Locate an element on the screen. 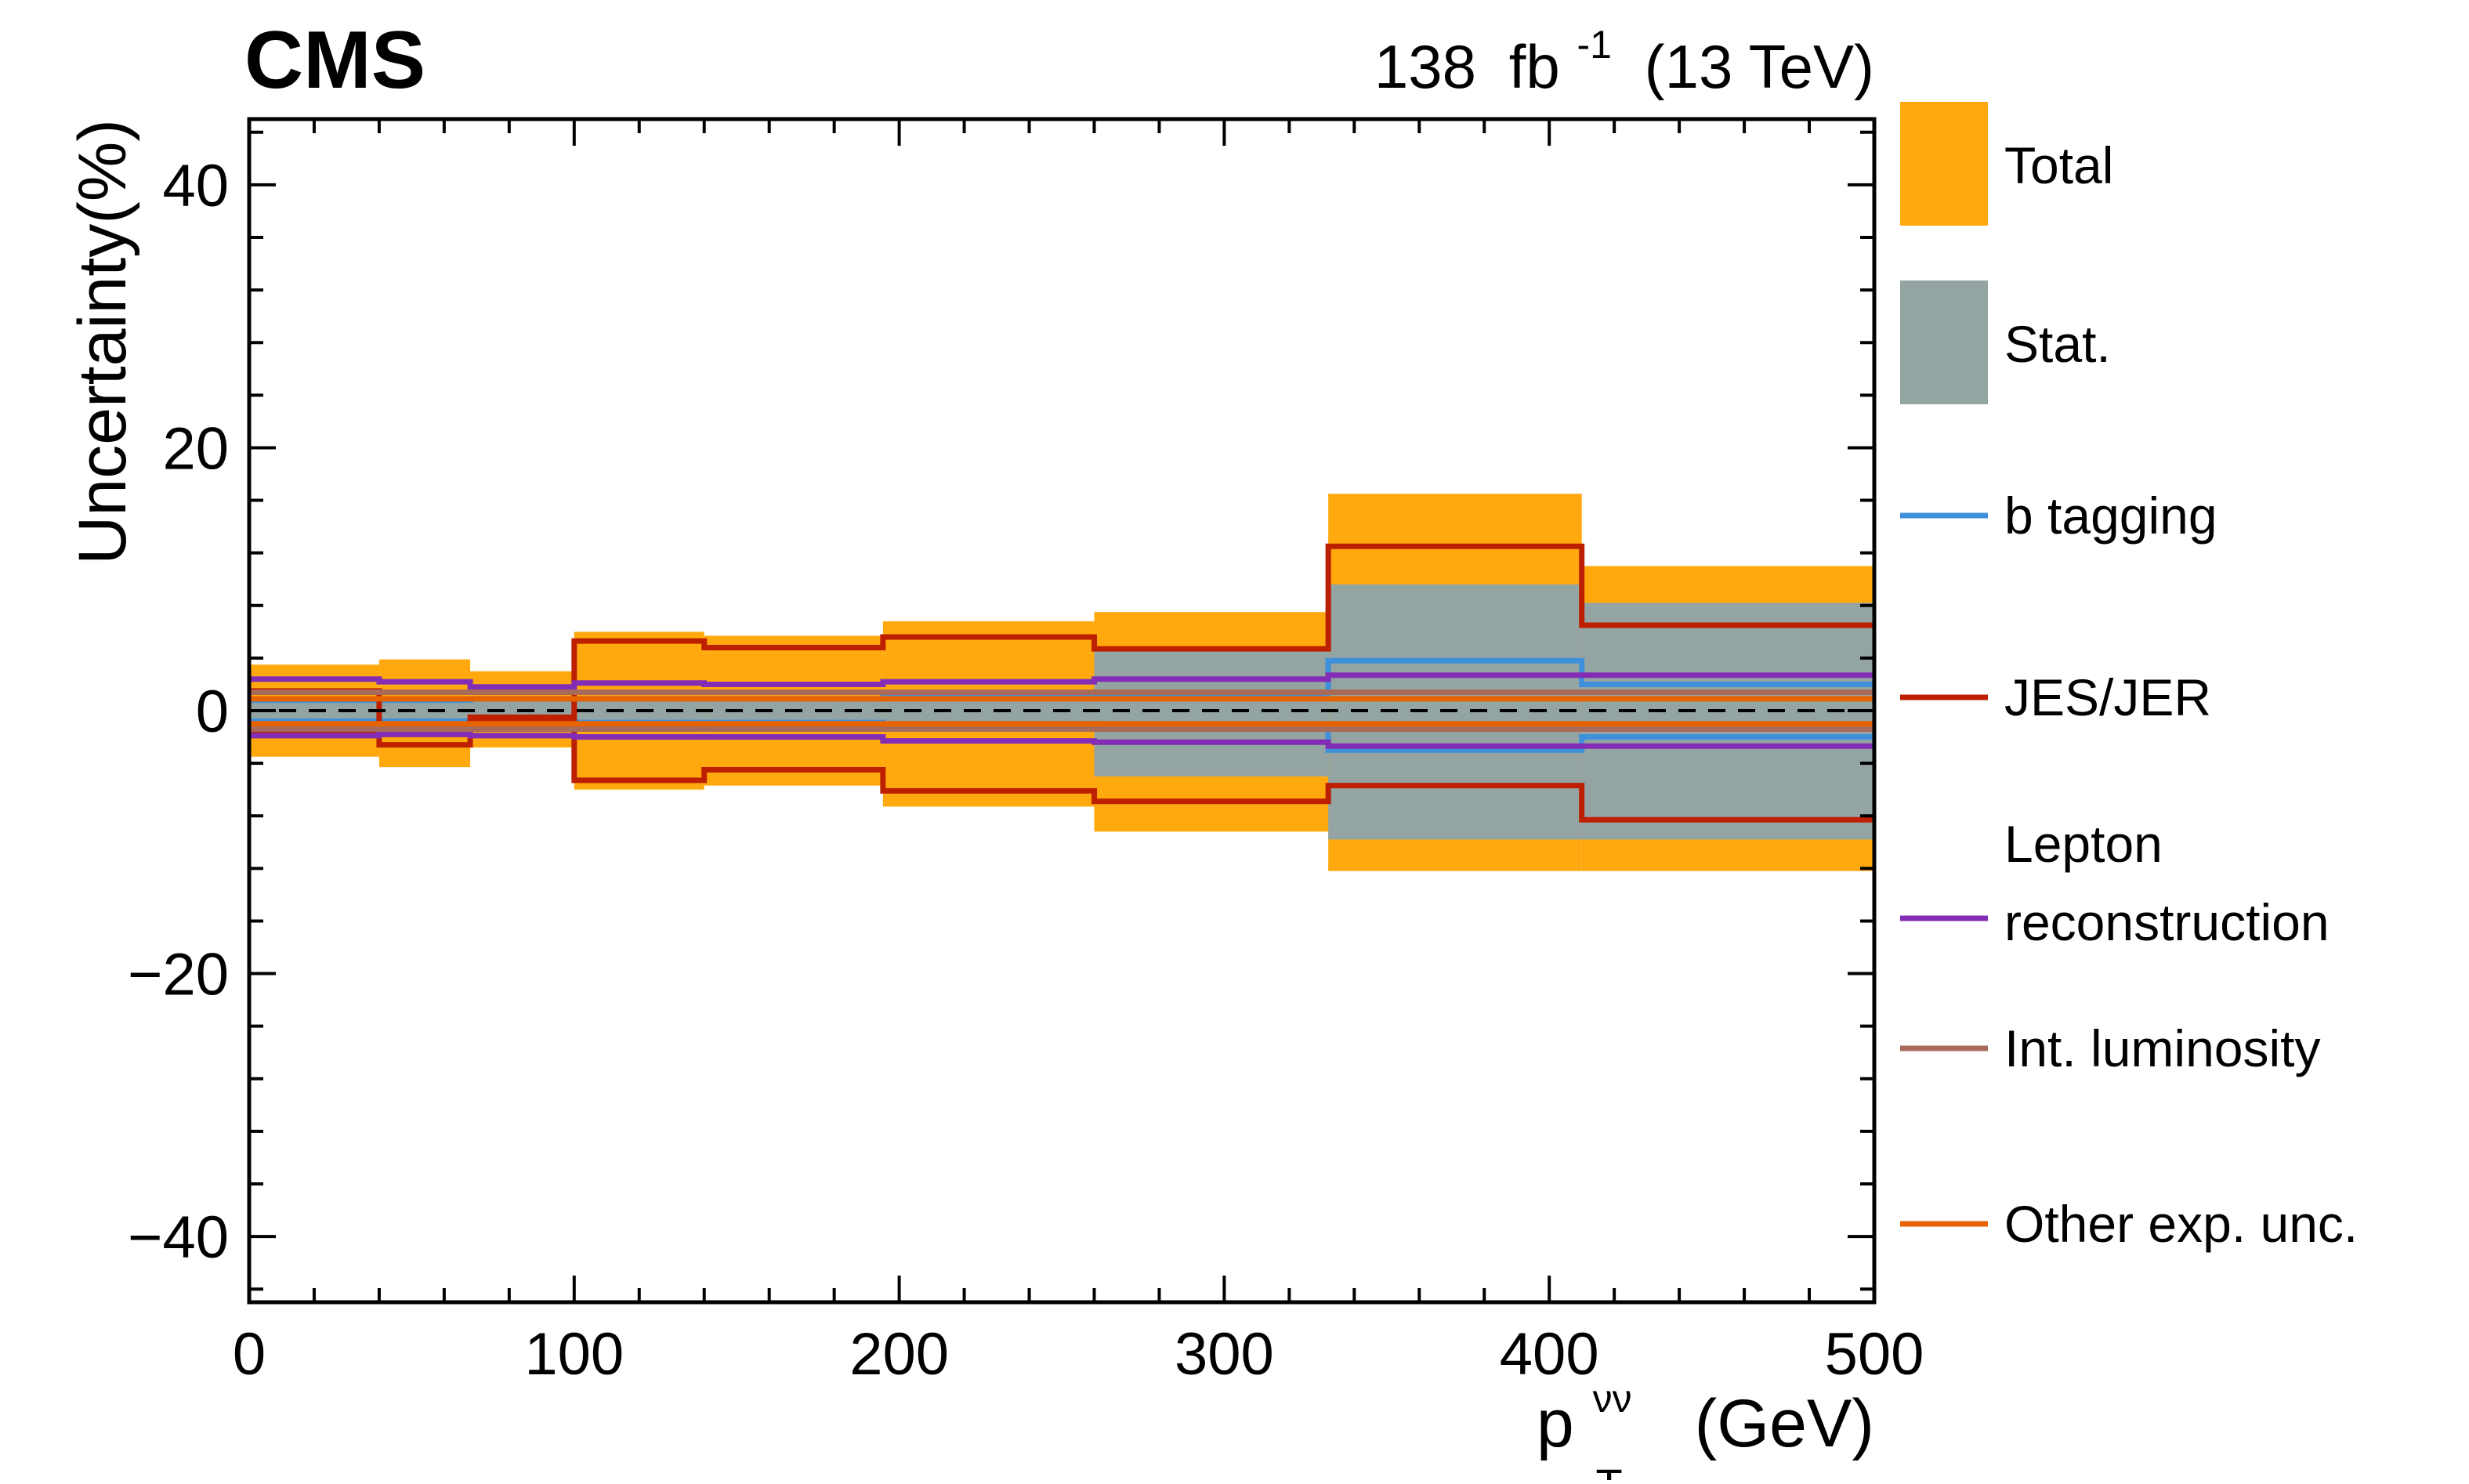  legend-lepton-reconstruction: Lepton reconstruction is located at coordinates (2115, 883).